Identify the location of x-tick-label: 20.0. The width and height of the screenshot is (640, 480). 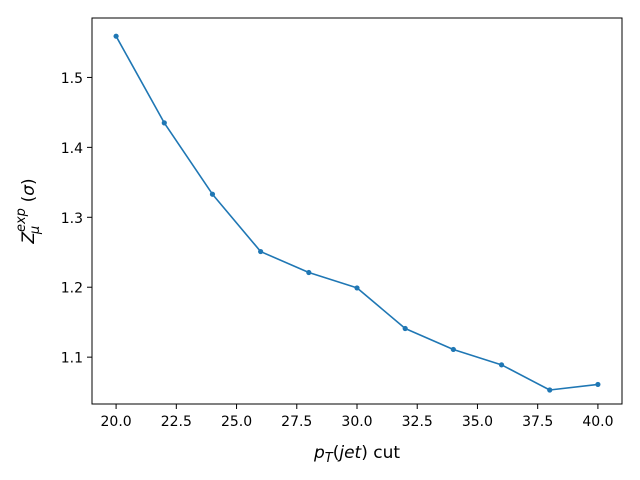
(116, 422).